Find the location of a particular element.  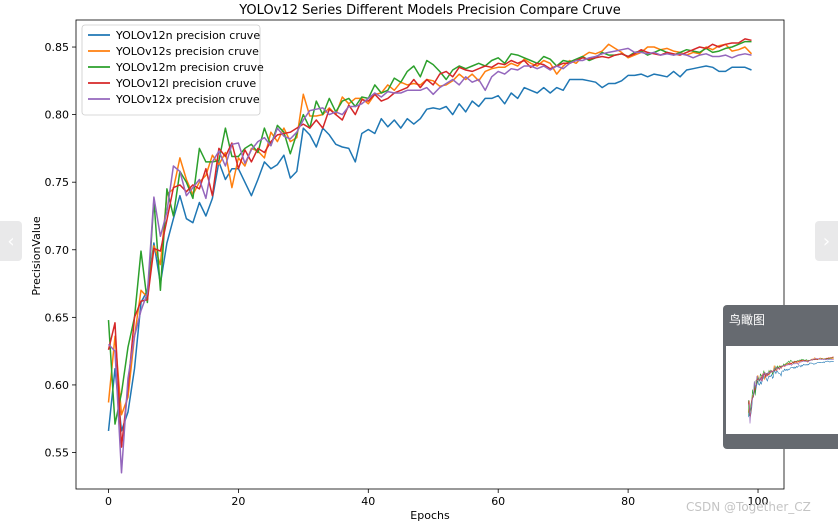

chevron-left-icon: ‹ is located at coordinates (11, 241).